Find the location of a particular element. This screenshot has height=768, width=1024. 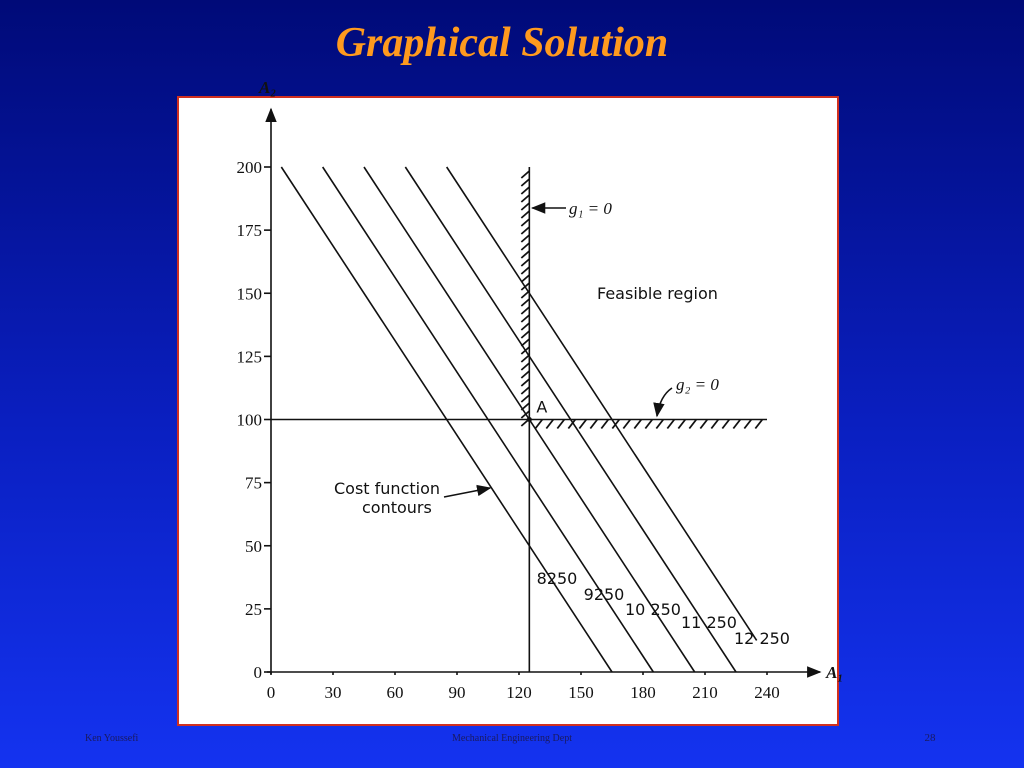

annotation: Cost function is located at coordinates (387, 488).